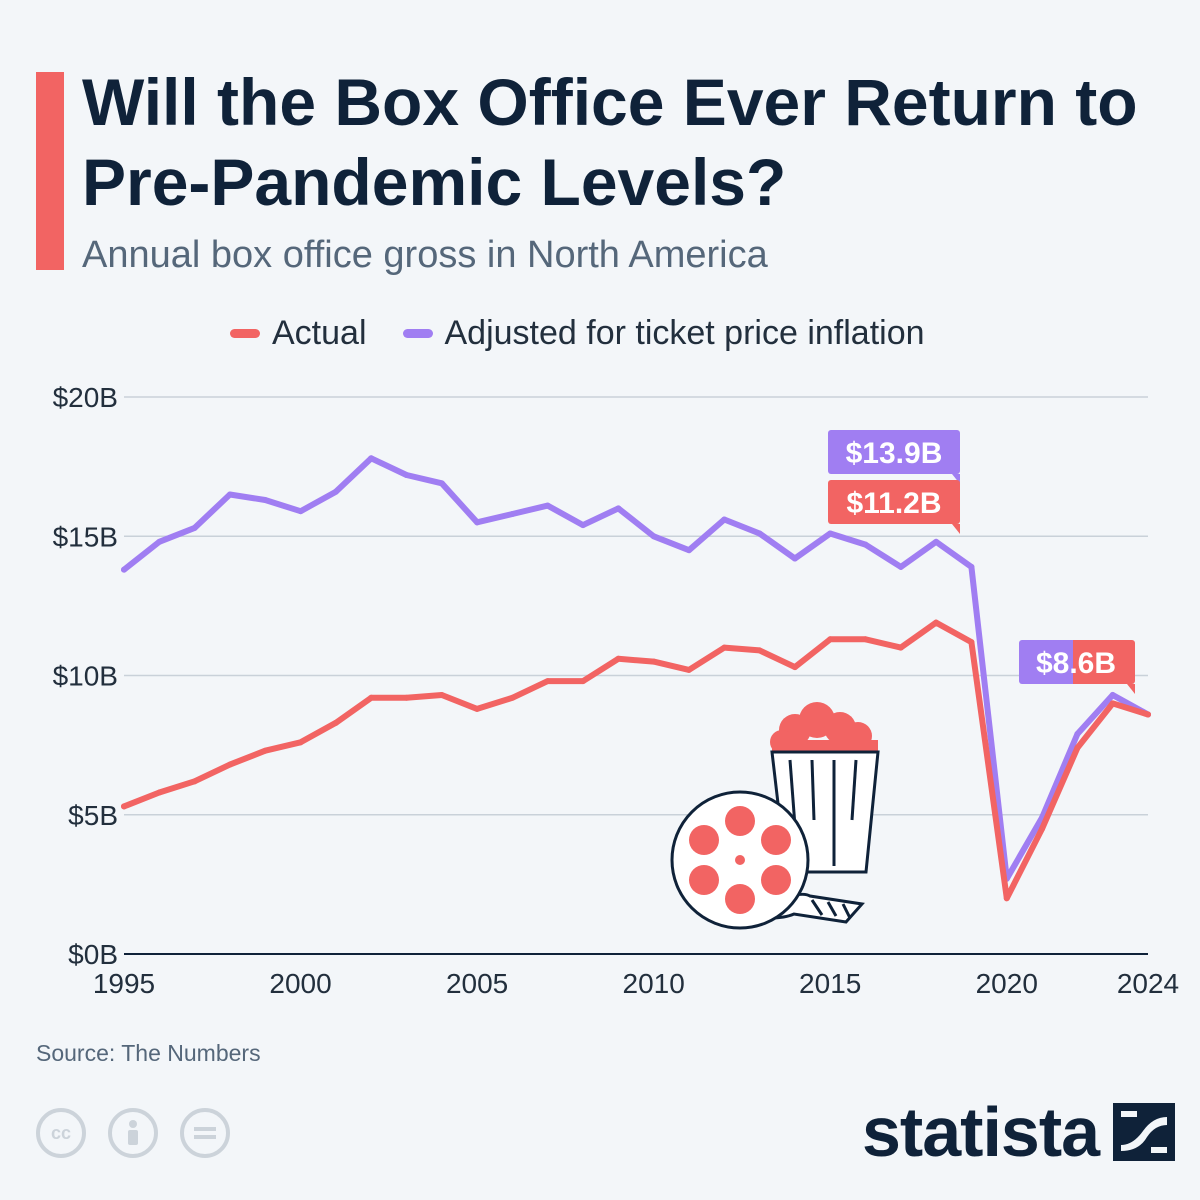 The image size is (1200, 1200). I want to click on license-icons: cc, so click(144, 1133).